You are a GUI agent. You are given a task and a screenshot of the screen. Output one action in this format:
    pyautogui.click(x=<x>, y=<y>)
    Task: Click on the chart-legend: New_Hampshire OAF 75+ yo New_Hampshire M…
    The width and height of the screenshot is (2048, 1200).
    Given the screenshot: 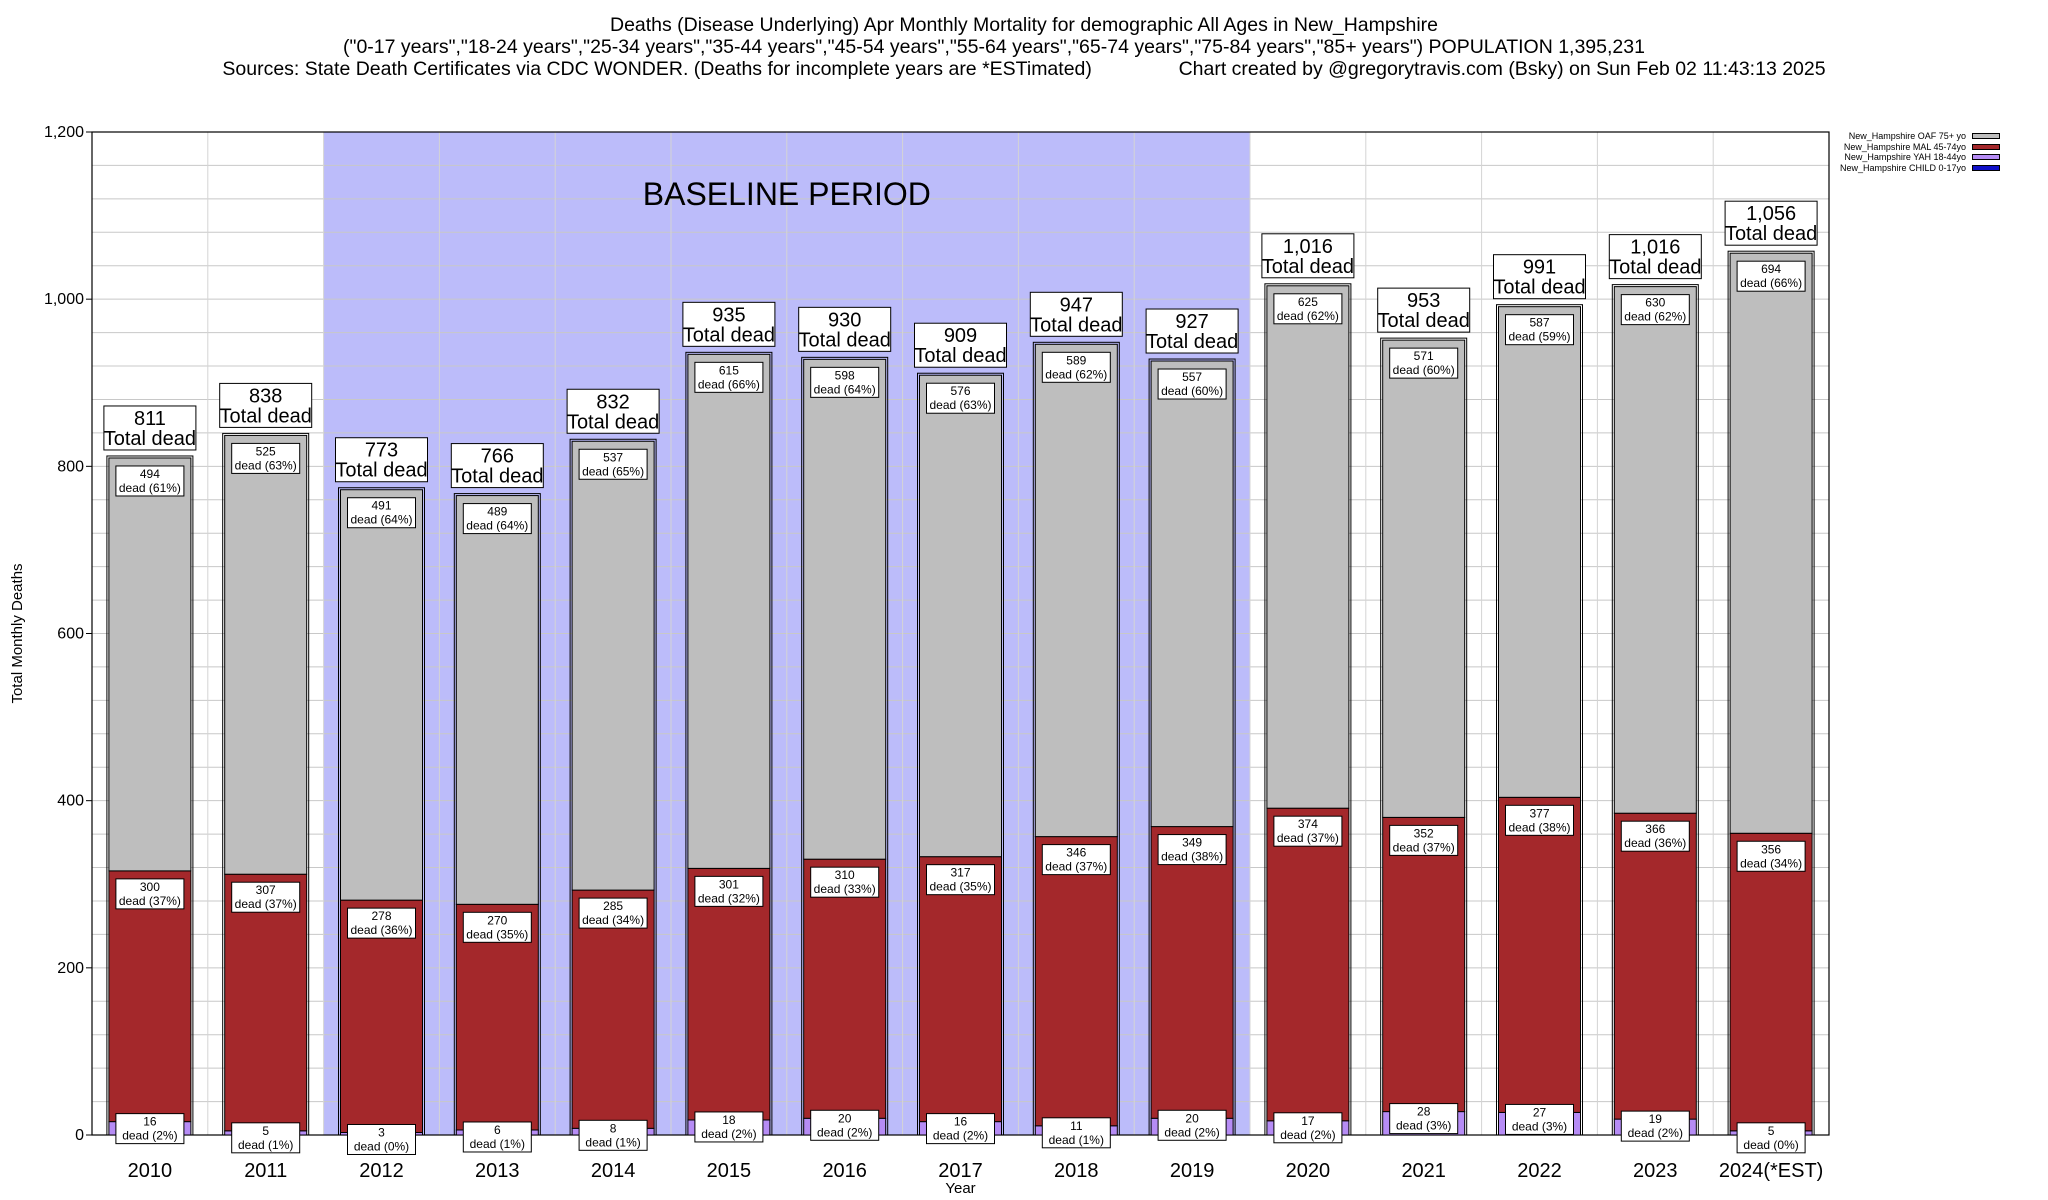 What is the action you would take?
    pyautogui.click(x=1920, y=152)
    